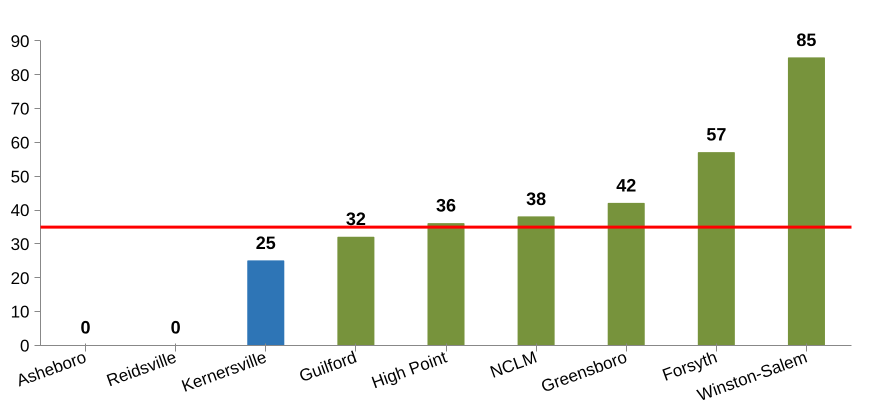 The image size is (871, 416). I want to click on y-tick-label: 50, so click(20, 176).